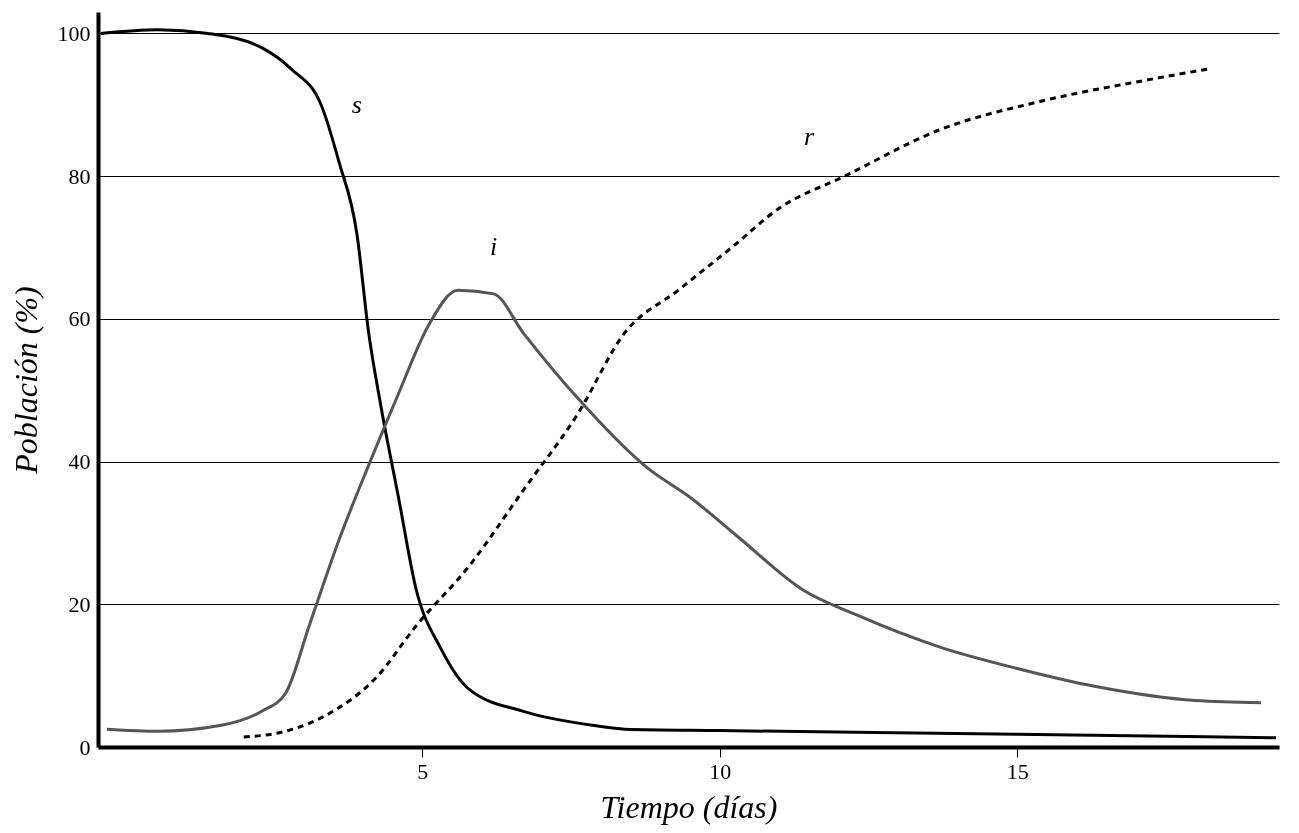 The image size is (1299, 833). I want to click on x-tick-label: 15, so click(1017, 771).